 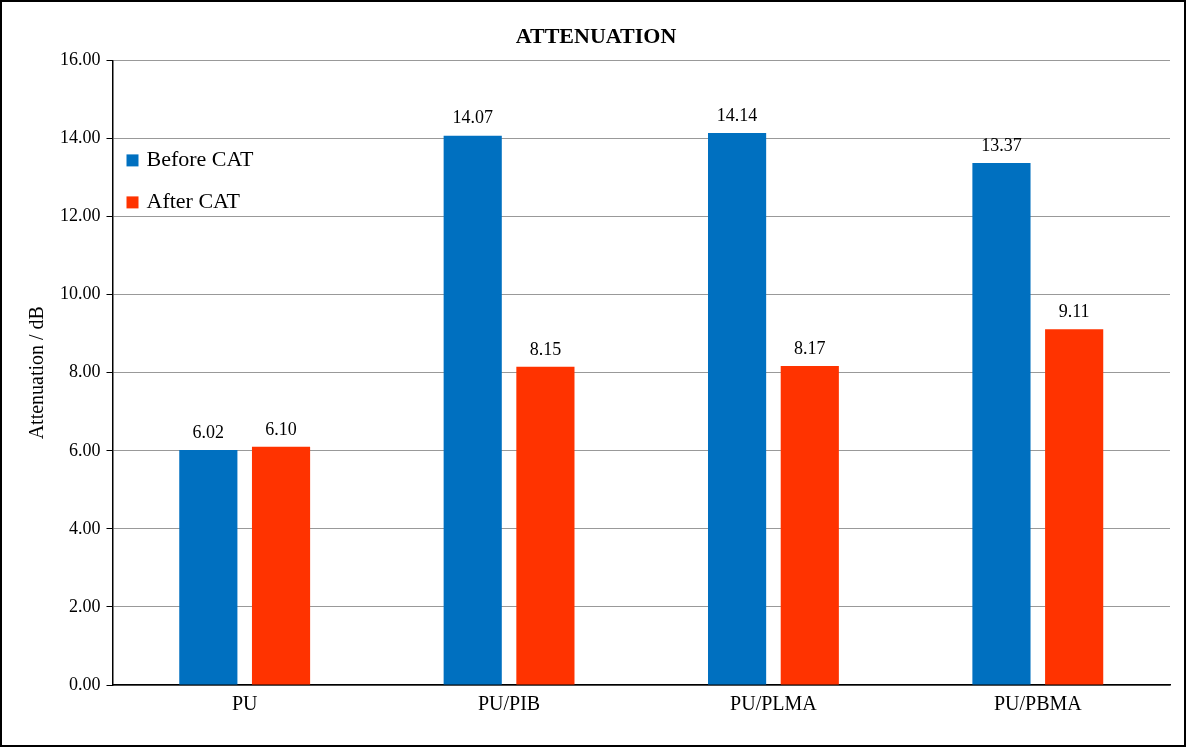 I want to click on y-tick-label: 14.00, so click(x=80, y=137).